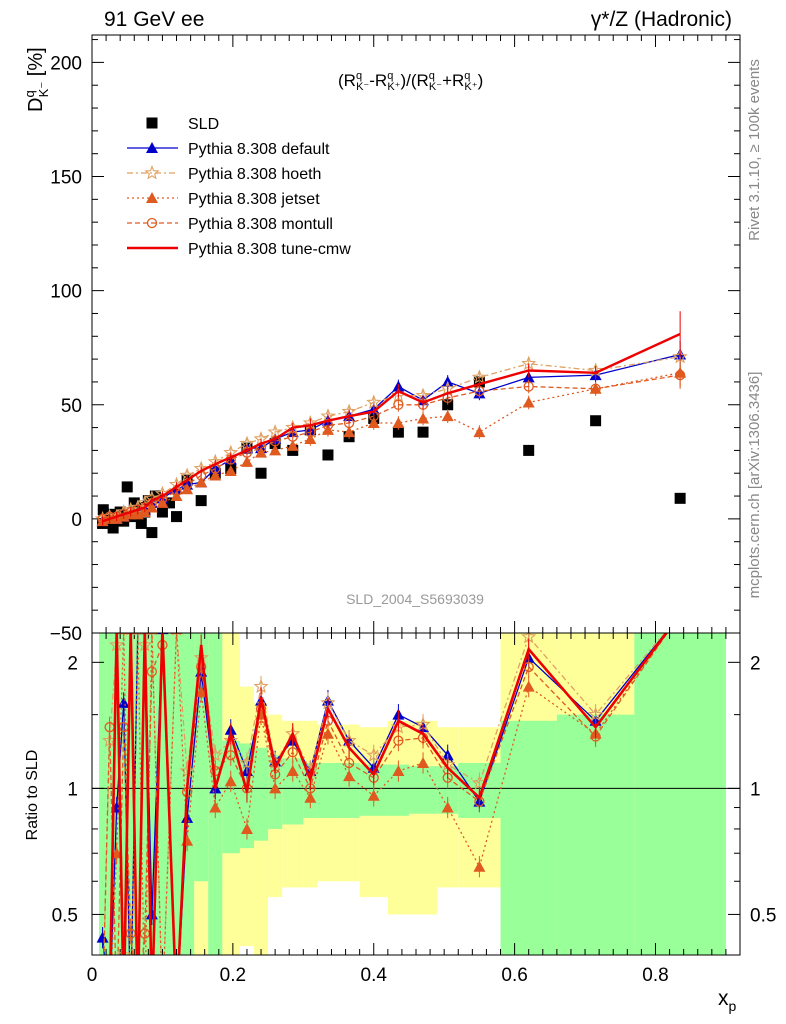  What do you see at coordinates (203, 124) in the screenshot?
I see `legend-label: SLD` at bounding box center [203, 124].